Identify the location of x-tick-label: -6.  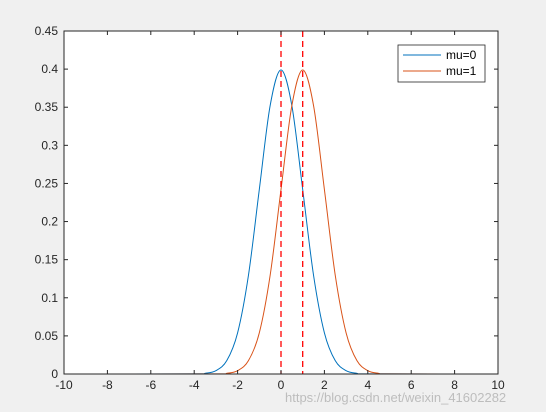
(150, 385).